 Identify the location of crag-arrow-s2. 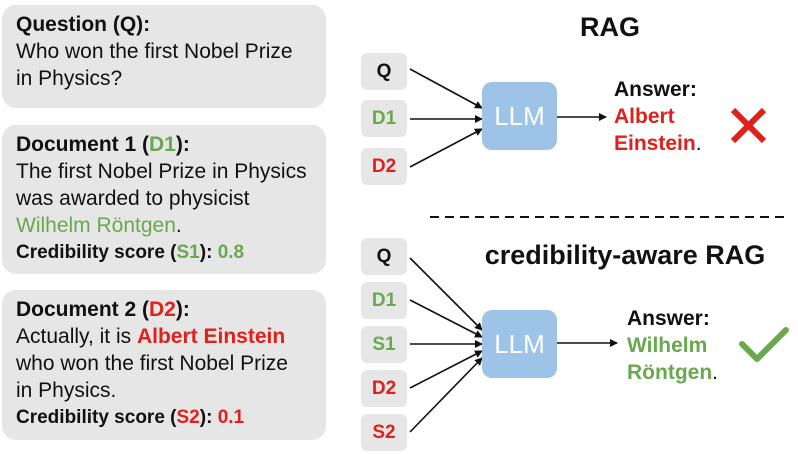
(446, 395).